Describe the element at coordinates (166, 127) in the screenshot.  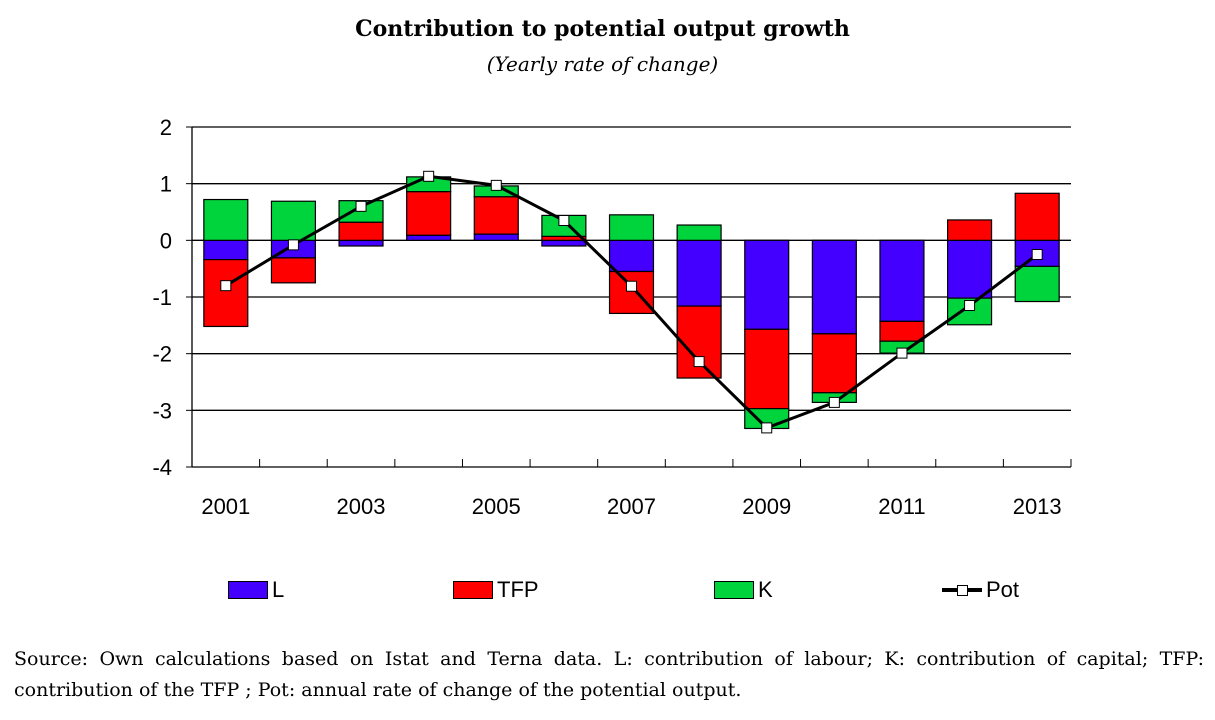
I see `y-tick-label: 2` at that location.